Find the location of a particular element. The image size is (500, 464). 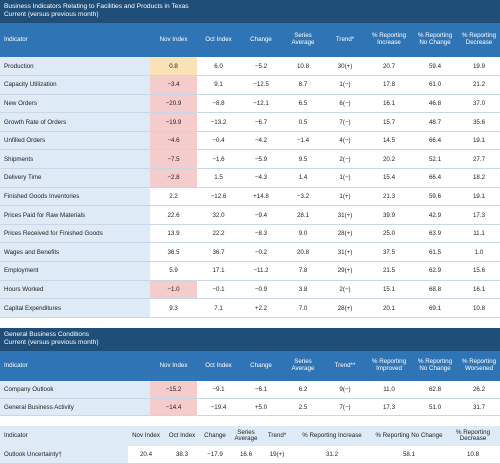

table-cell: 1(−) is located at coordinates (345, 85).